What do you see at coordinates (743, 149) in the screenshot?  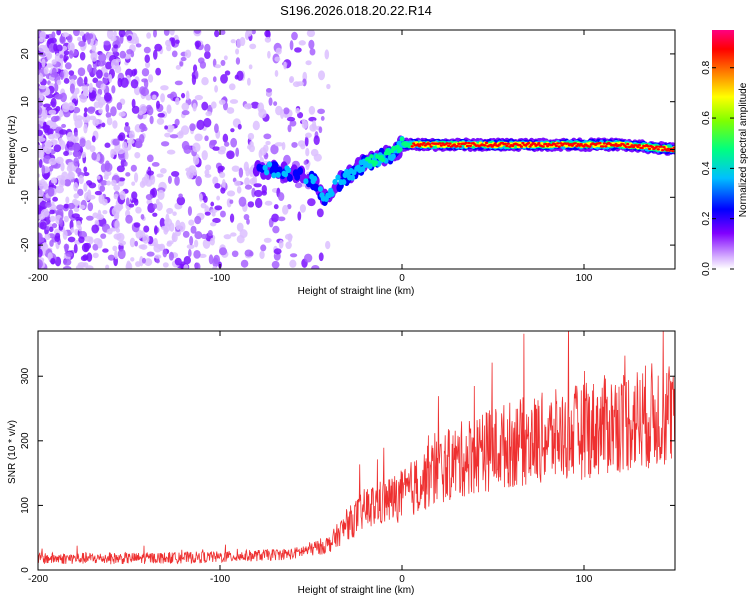 I see `colorbar-label: Normalized spectral amplitude` at bounding box center [743, 149].